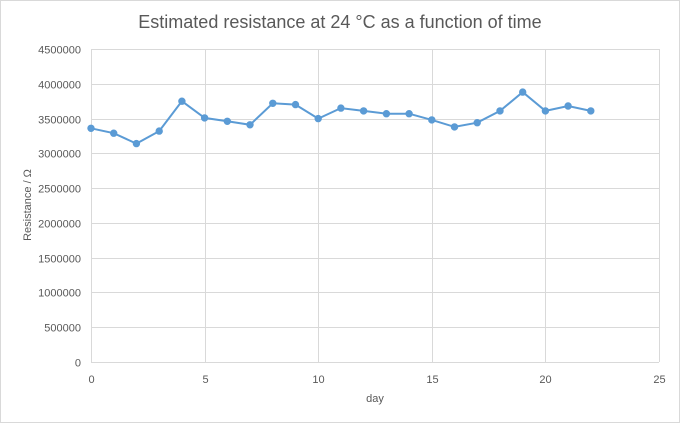  I want to click on y-tick-label: 1500000, so click(59, 260).